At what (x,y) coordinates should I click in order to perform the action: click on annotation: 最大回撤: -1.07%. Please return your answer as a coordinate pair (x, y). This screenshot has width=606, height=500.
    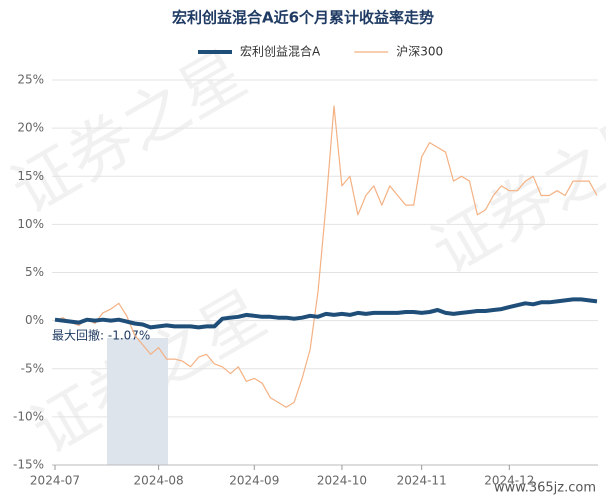
    Looking at the image, I should click on (101, 335).